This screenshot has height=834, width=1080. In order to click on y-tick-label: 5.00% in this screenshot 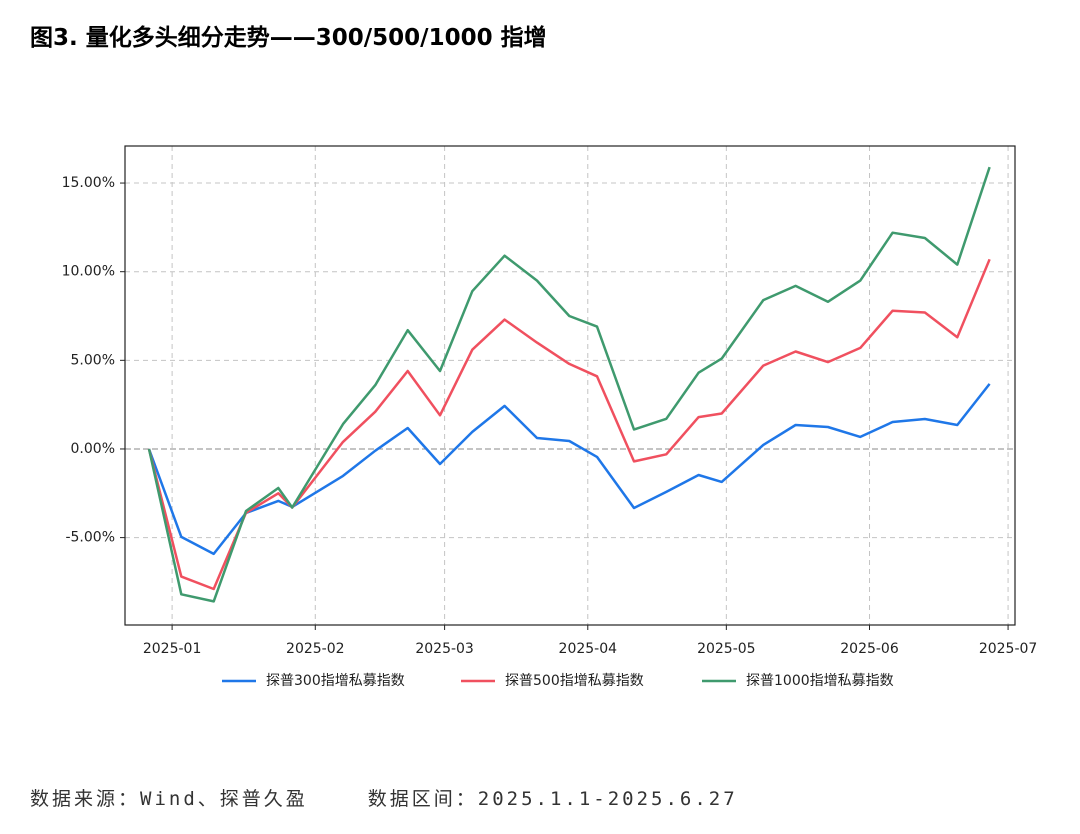, I will do `click(93, 360)`.